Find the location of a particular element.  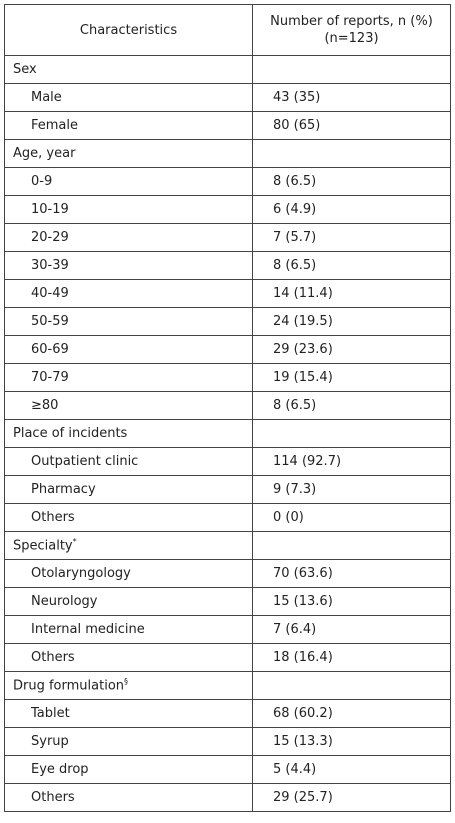

header-cell: Number of reports, n (%) (n=123) is located at coordinates (351, 30).